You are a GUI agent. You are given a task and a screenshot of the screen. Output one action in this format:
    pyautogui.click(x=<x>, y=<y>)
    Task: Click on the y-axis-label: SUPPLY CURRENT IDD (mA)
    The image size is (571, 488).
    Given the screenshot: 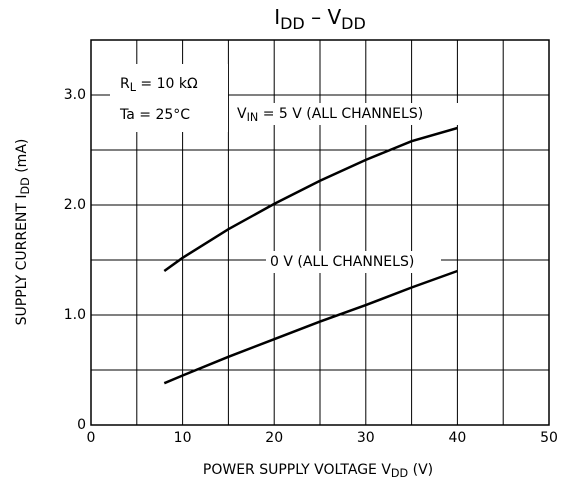 What is the action you would take?
    pyautogui.click(x=23, y=232)
    